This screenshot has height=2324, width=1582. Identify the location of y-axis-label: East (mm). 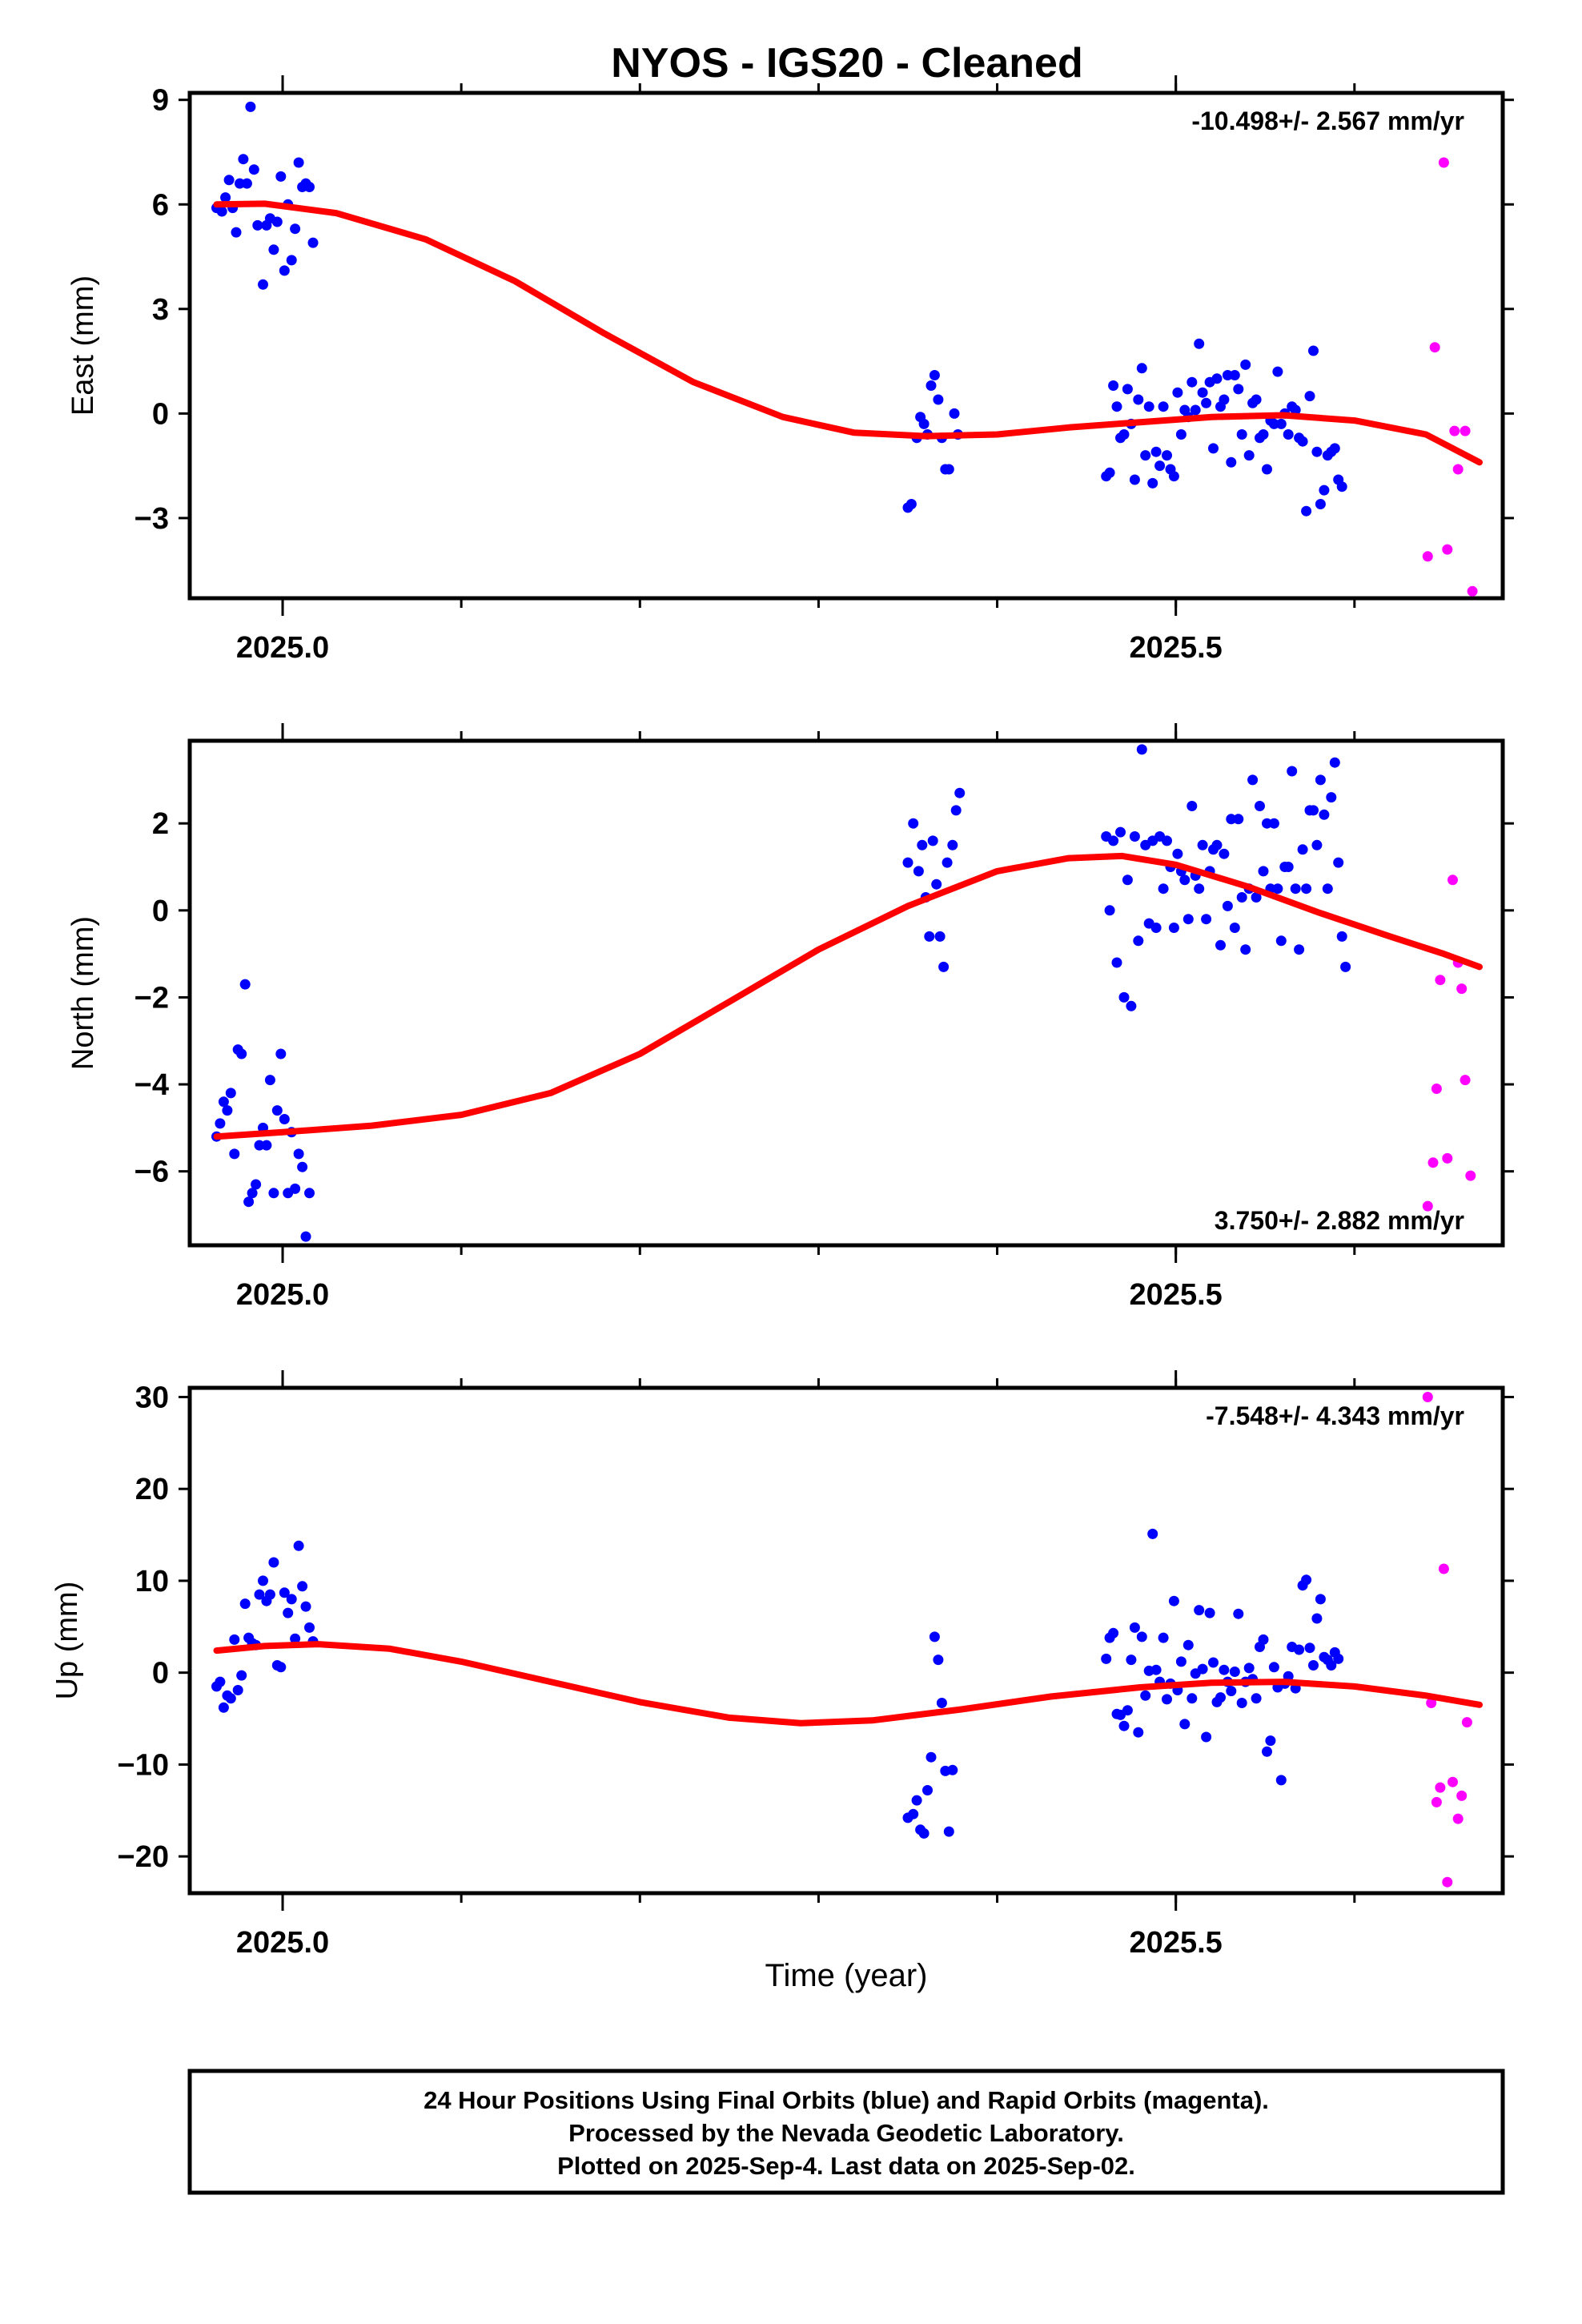
(83, 345).